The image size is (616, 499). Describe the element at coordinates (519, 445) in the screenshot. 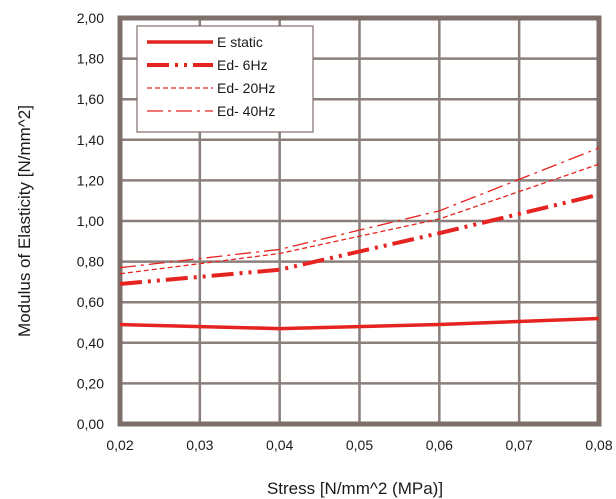

I see `x-tick-label: 0,07` at that location.